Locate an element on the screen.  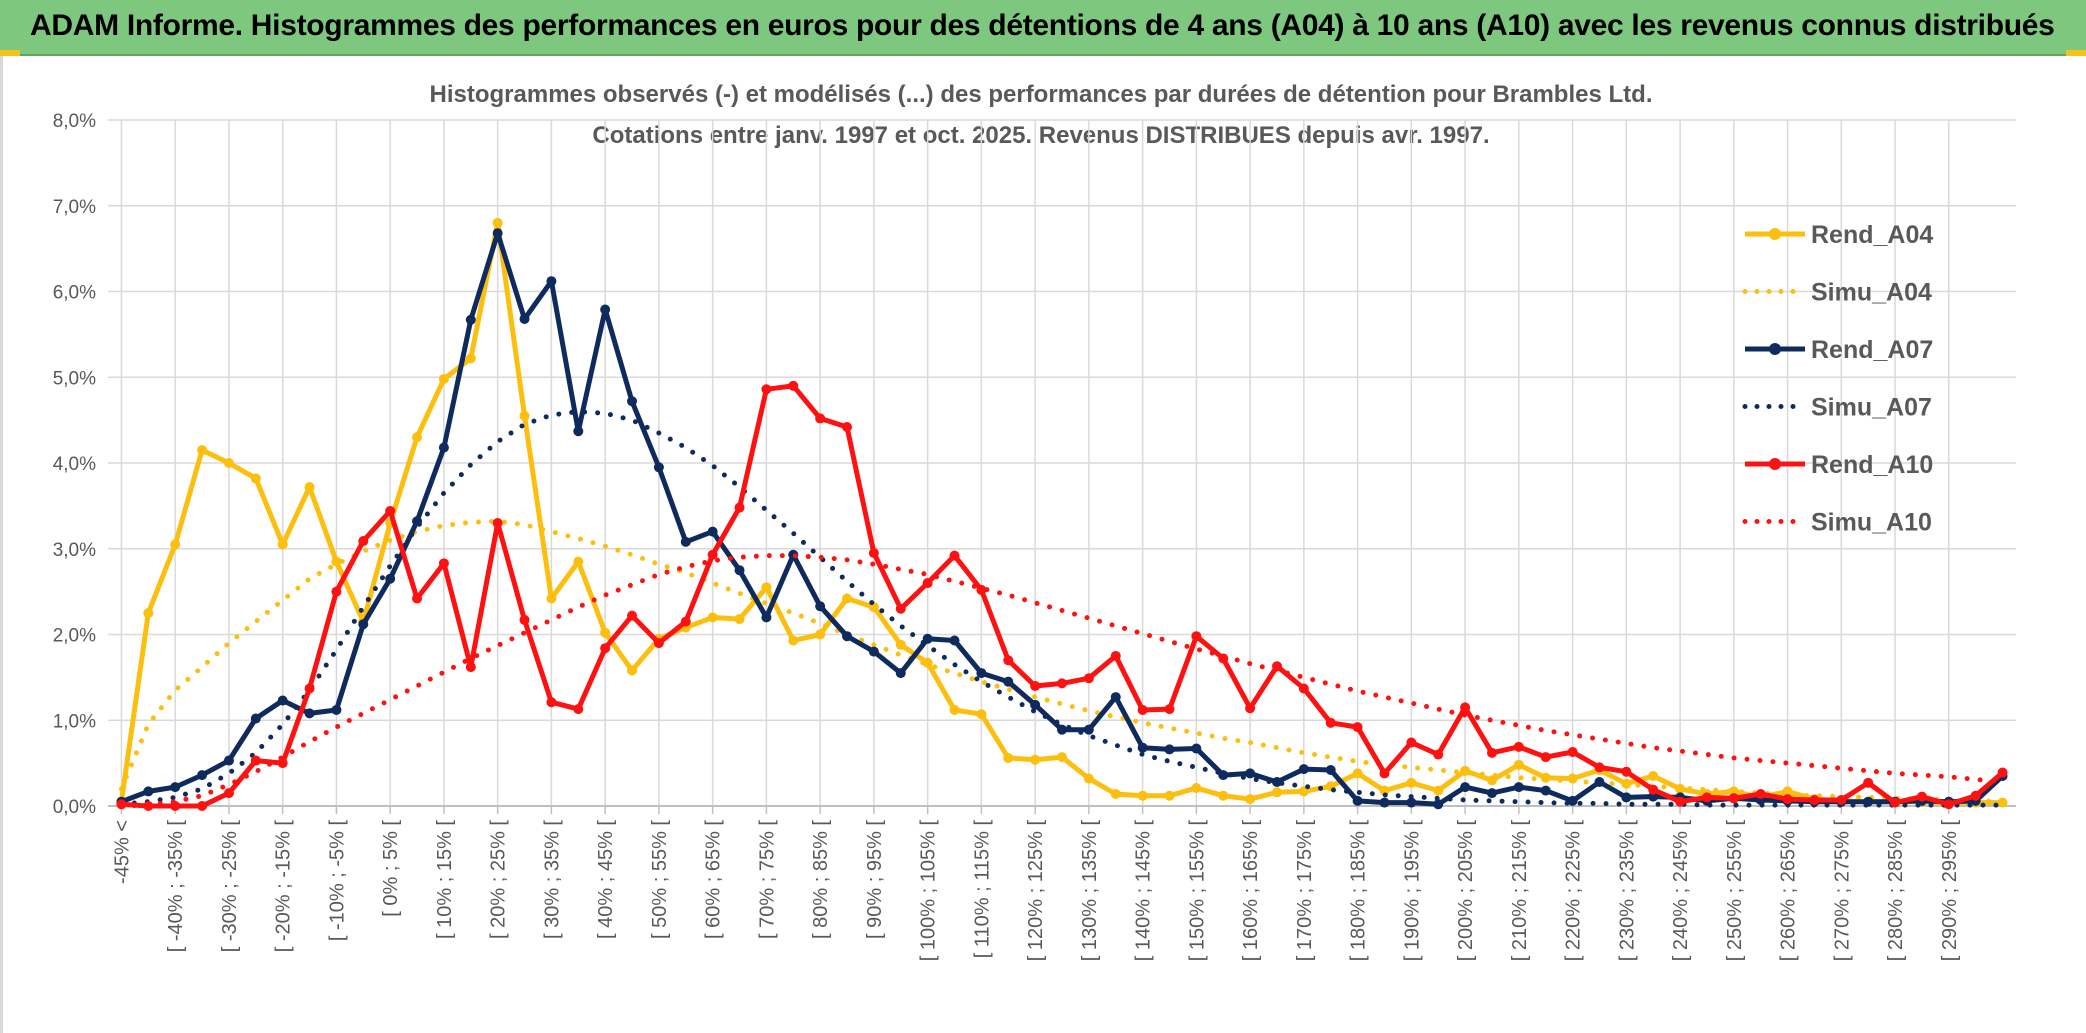
corner-marker-right is located at coordinates (2076, 53).